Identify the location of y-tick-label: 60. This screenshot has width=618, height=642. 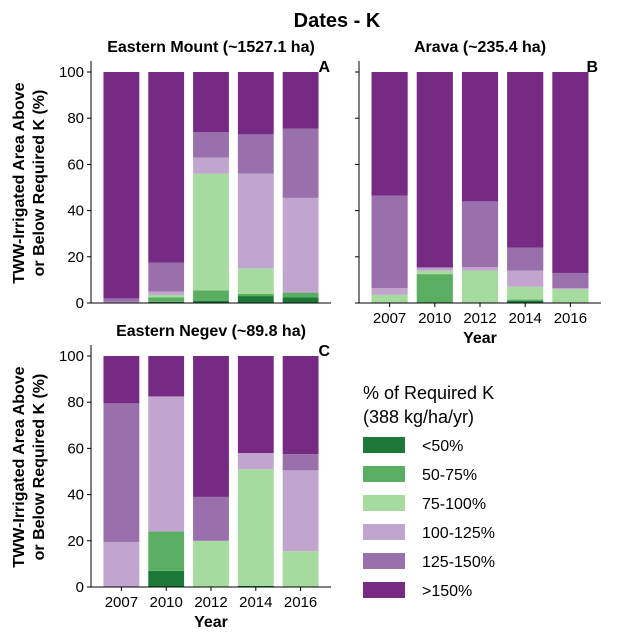
(75, 448).